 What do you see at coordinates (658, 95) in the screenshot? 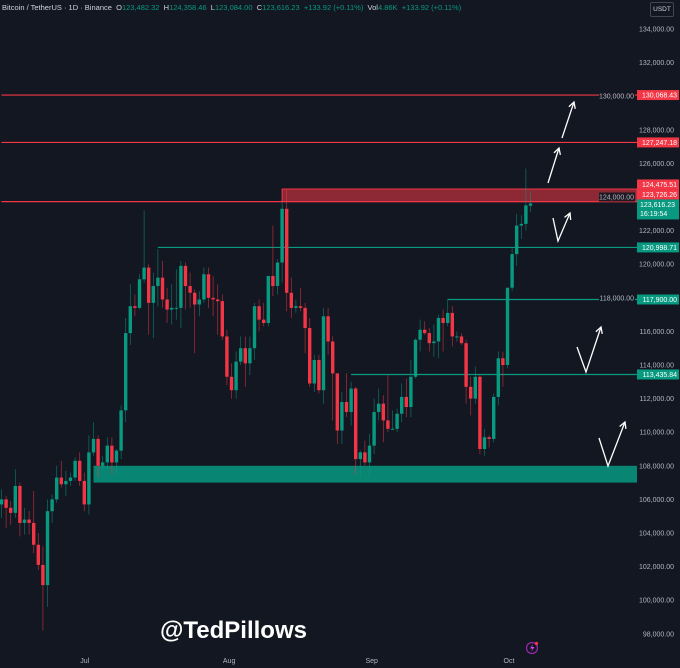
I see `price-tag-bg` at bounding box center [658, 95].